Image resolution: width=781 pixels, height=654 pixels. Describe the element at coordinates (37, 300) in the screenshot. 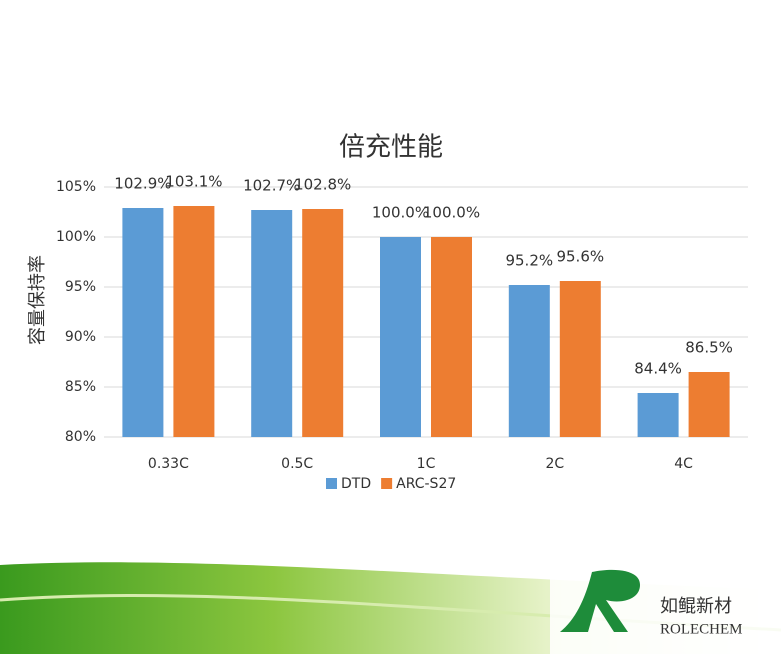

I see `y-axis-label: 容量保持率` at that location.